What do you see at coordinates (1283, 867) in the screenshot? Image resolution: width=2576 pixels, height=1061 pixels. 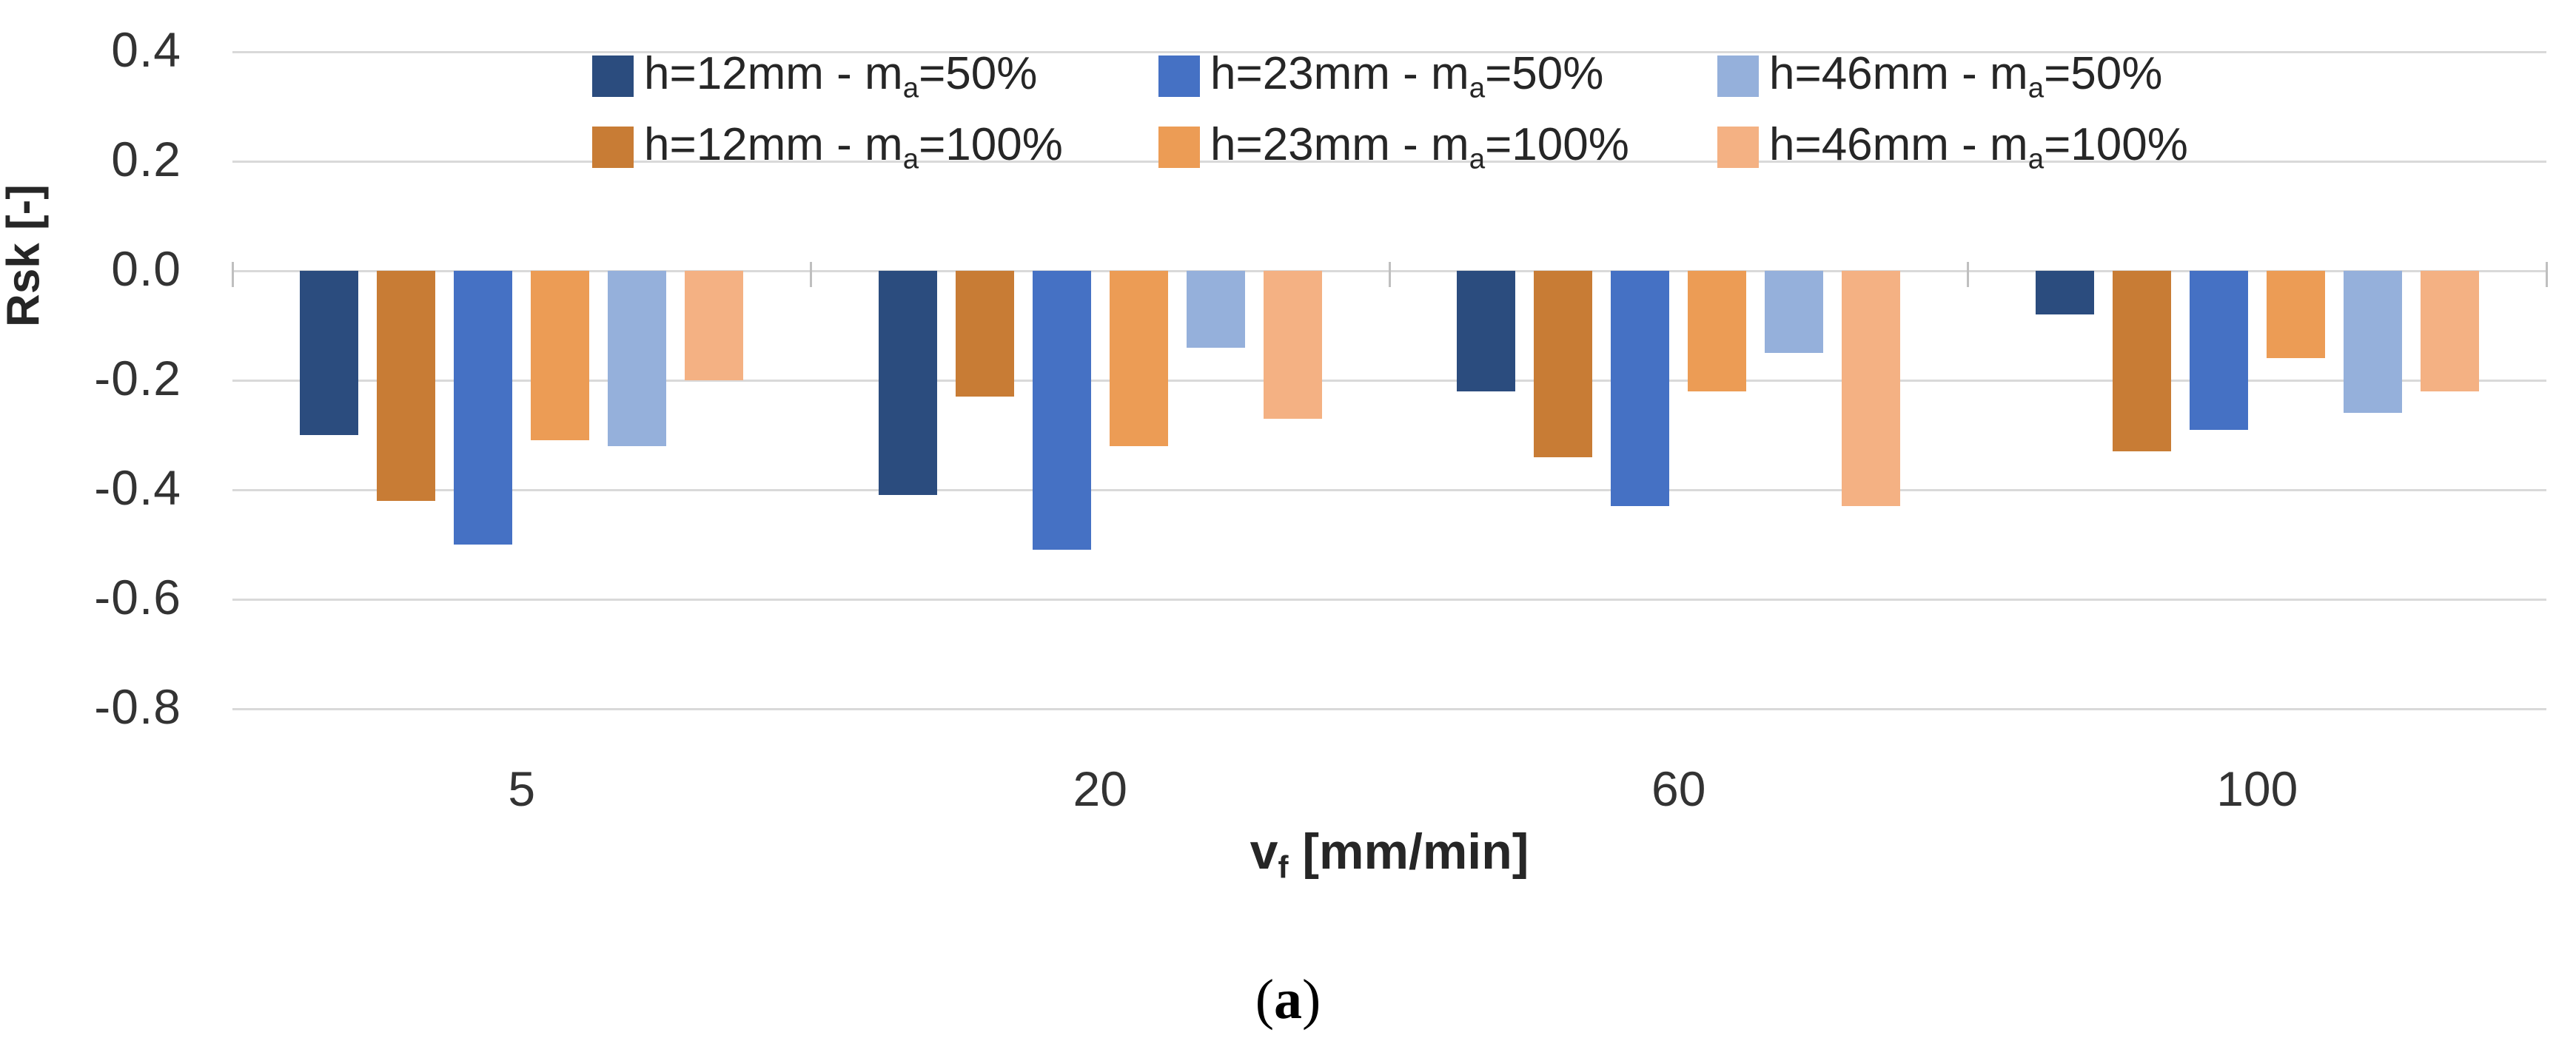 I see `x-axis-title-sub: f` at bounding box center [1283, 867].